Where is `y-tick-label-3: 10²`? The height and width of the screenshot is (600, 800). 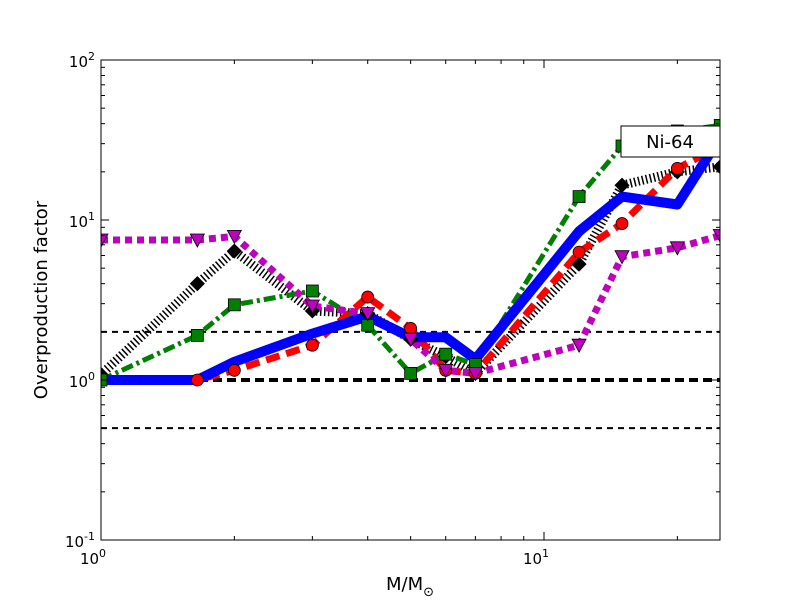 y-tick-label-3: 10² is located at coordinates (82, 60).